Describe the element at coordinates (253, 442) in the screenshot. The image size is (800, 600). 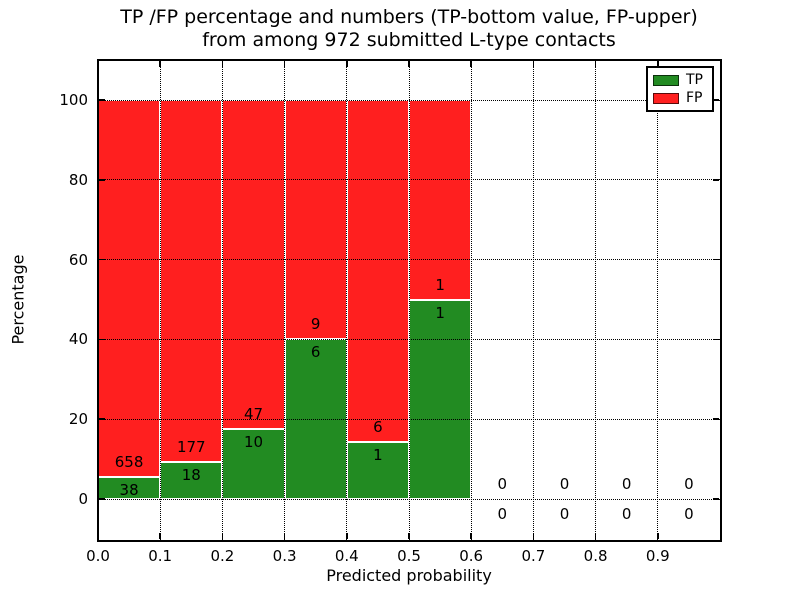
I see `tp-count-label: 10` at that location.